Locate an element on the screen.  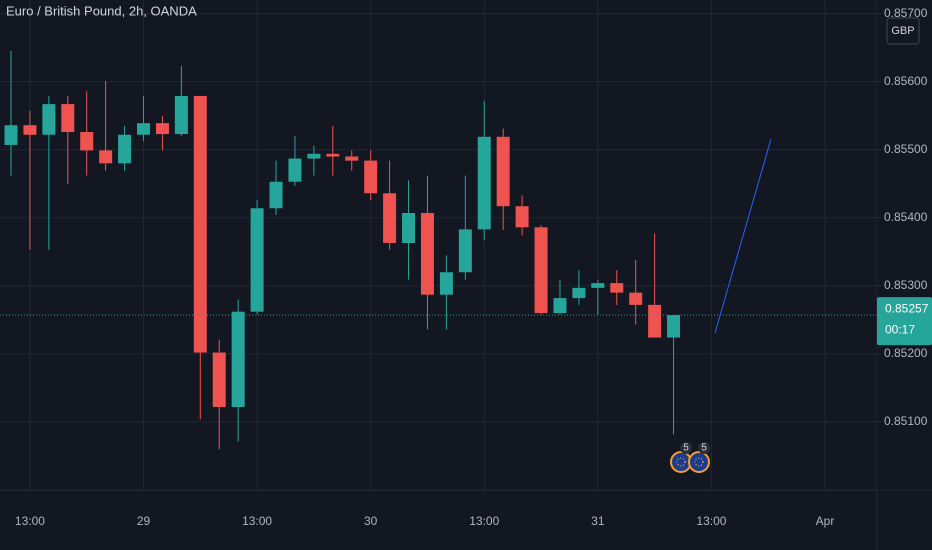
currency-label: GBP is located at coordinates (902, 31).